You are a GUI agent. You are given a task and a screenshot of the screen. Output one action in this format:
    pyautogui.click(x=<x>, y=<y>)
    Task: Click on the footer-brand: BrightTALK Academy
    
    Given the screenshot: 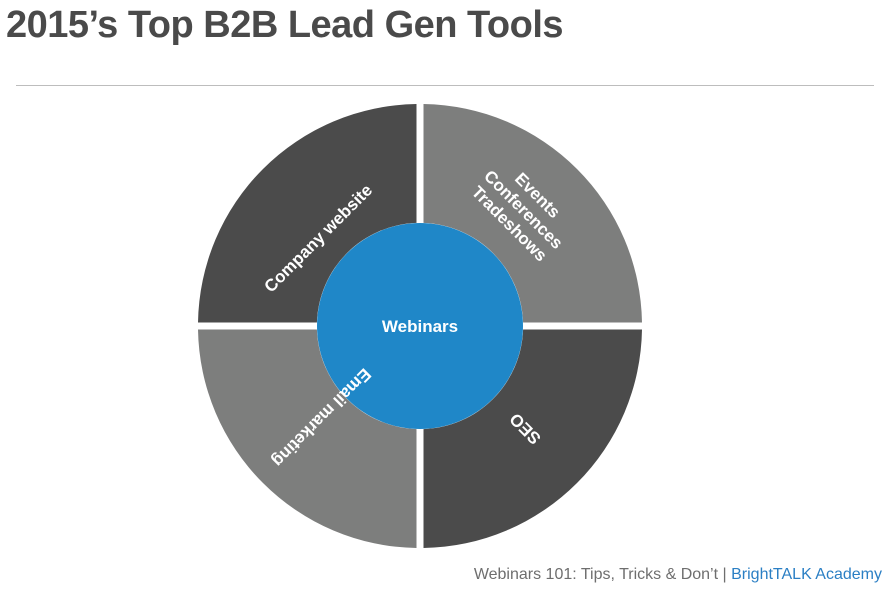 What is the action you would take?
    pyautogui.click(x=806, y=574)
    